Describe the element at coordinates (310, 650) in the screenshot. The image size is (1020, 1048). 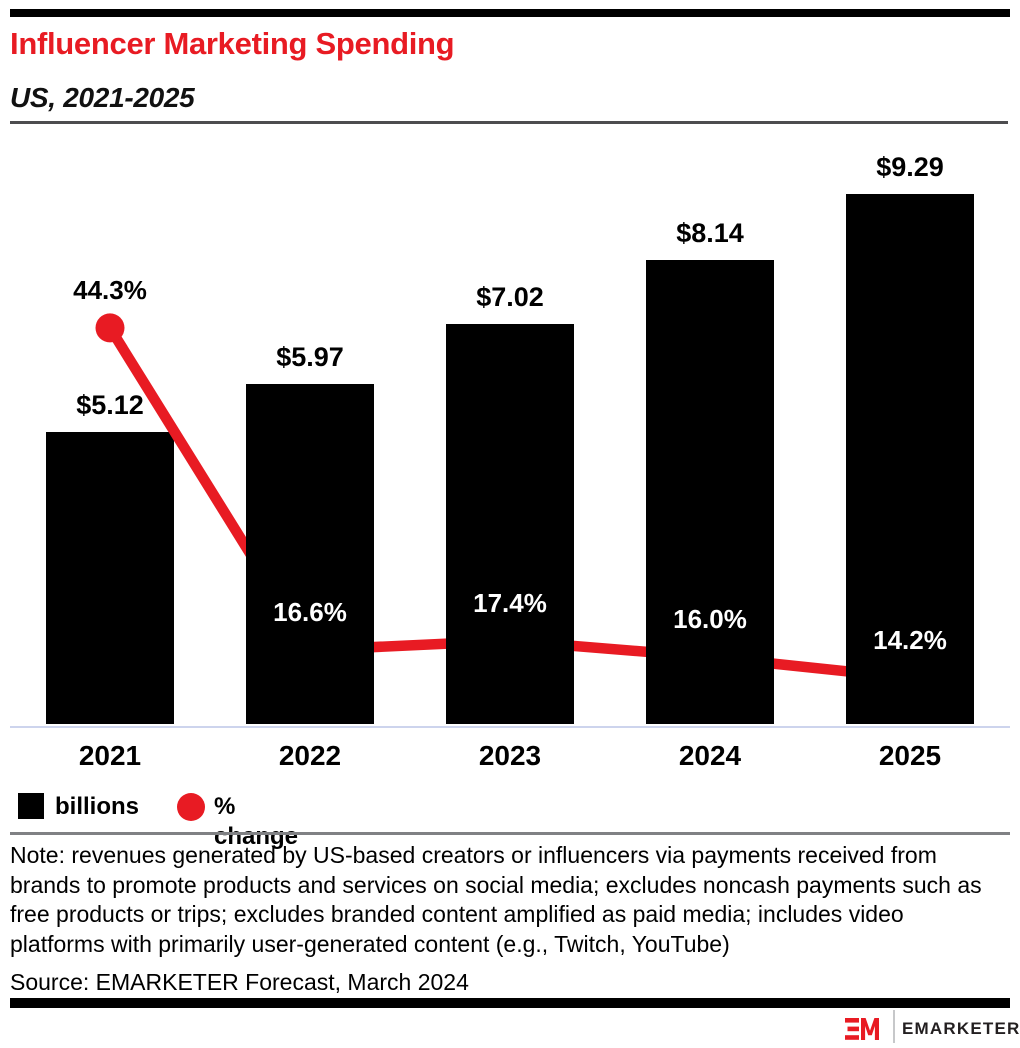
I see `pct-point-2022` at that location.